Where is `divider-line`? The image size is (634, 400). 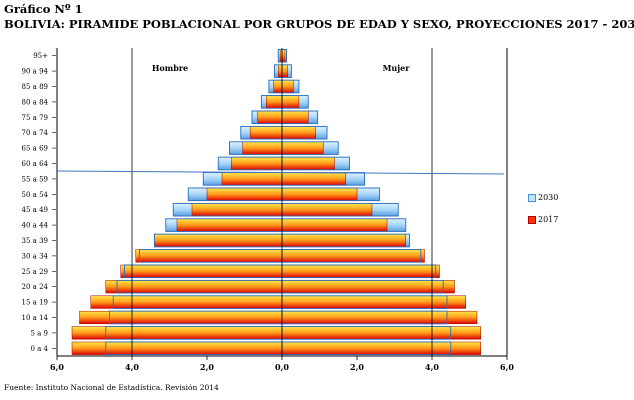 divider-line is located at coordinates (280, 172).